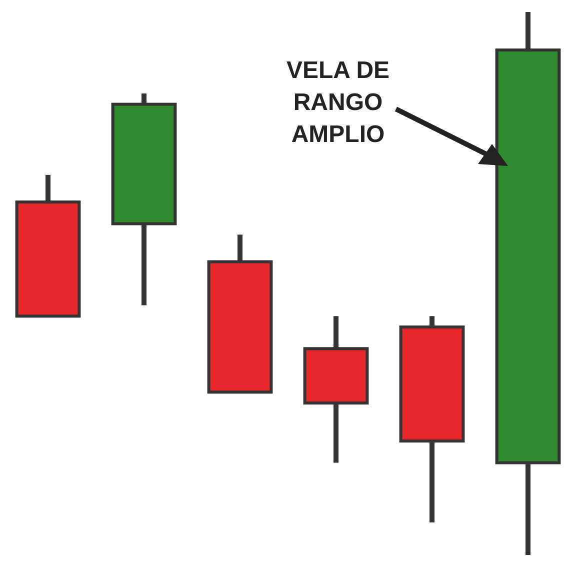 The image size is (576, 563). Describe the element at coordinates (338, 102) in the screenshot. I see `annotation: VELA DE RANGO AMPLIO` at that location.